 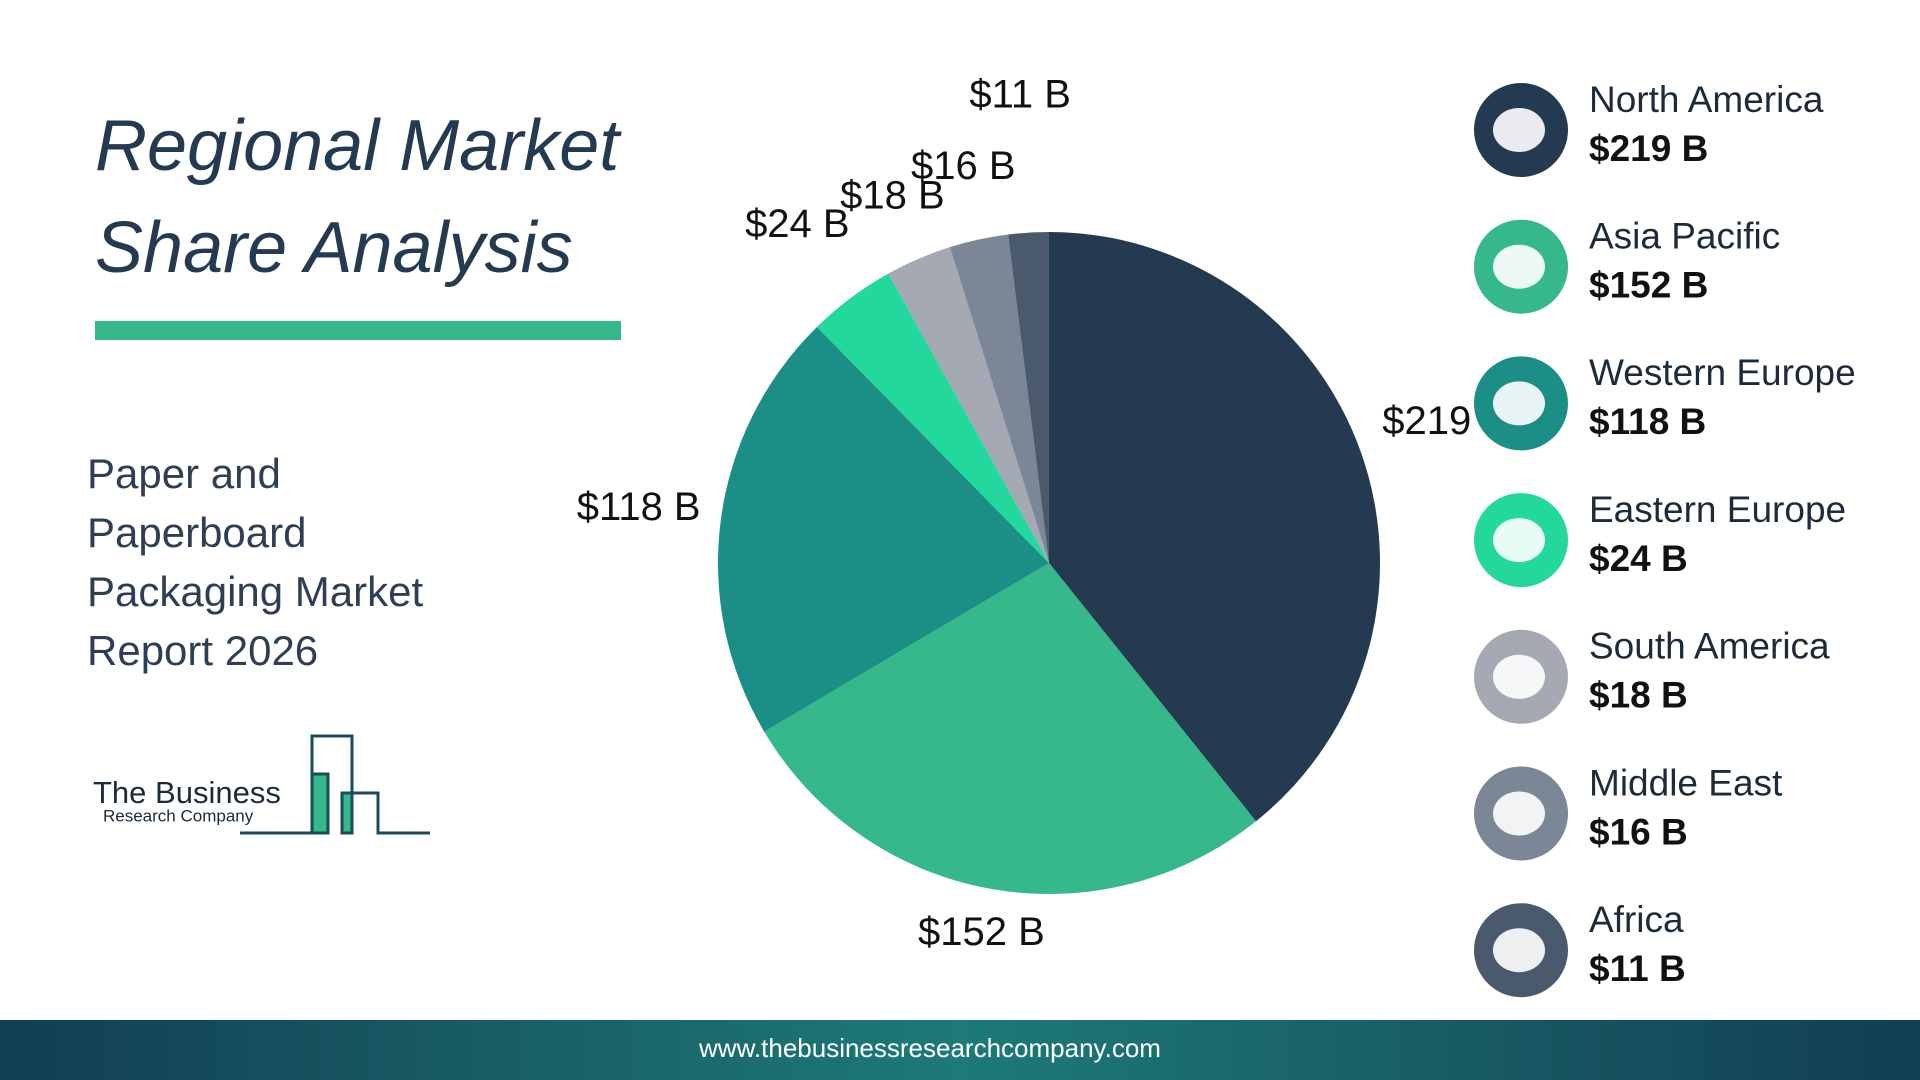 I want to click on legend-name: North America, so click(x=1706, y=99).